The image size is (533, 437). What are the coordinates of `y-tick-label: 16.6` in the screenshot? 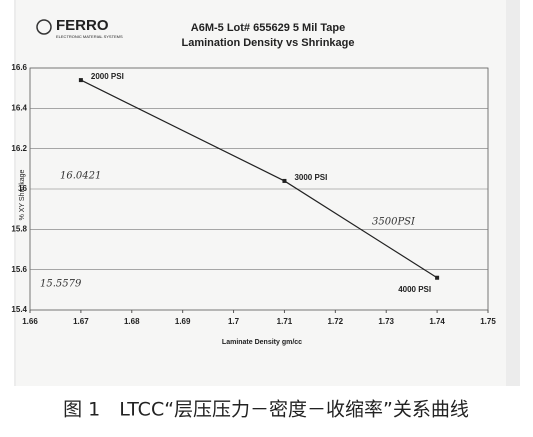 It's located at (19, 67).